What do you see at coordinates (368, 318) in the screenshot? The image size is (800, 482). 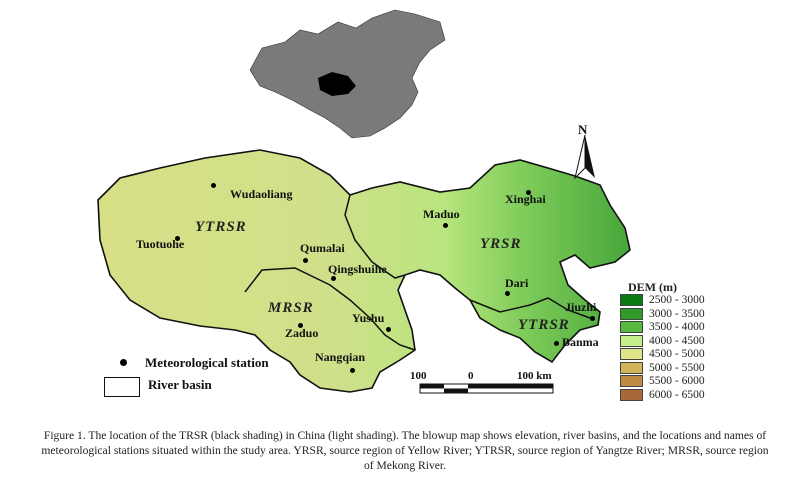 I see `station-label: Yushu` at bounding box center [368, 318].